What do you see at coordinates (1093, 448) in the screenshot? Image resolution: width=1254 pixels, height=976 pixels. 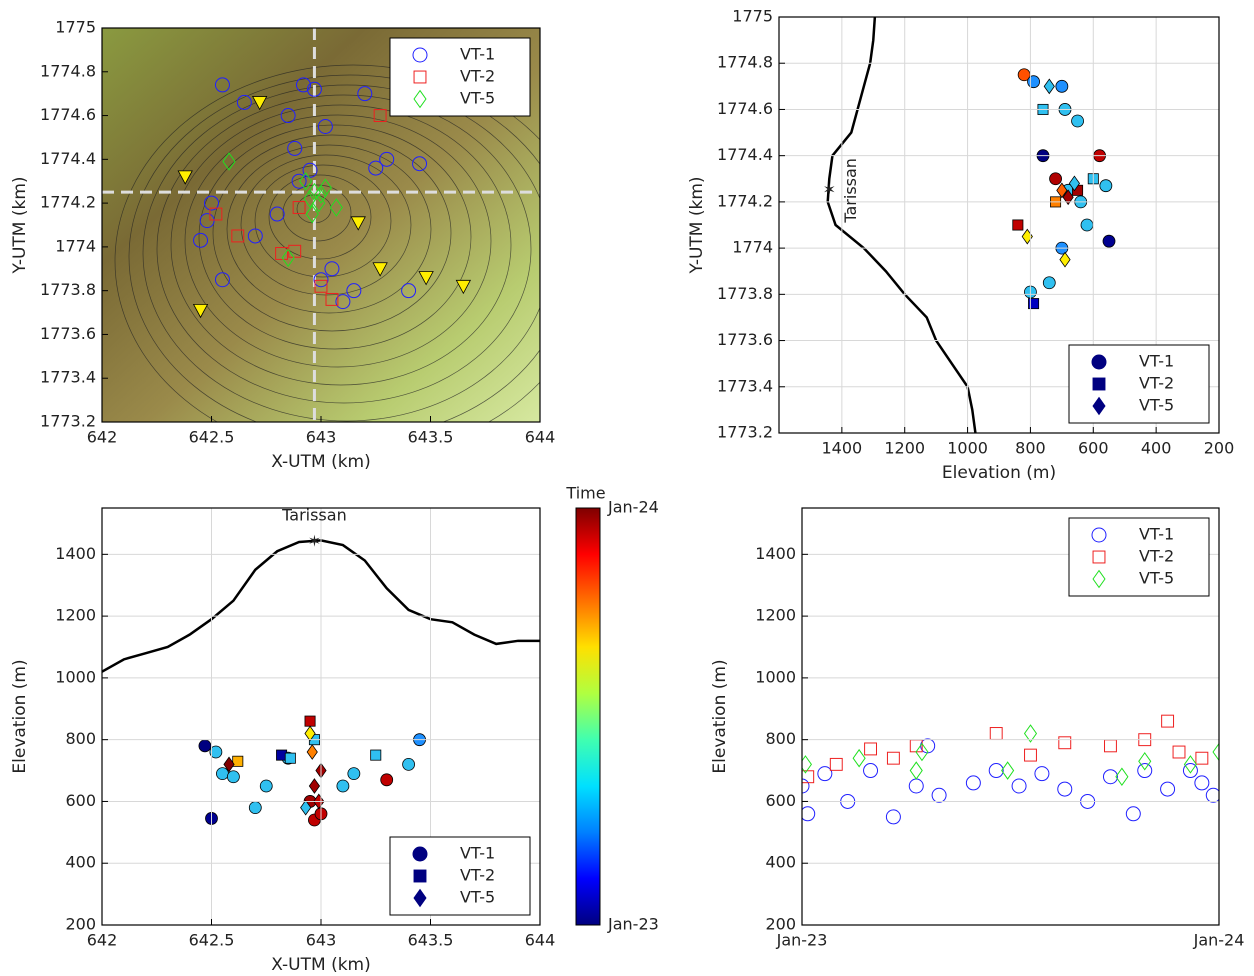 I see `x-tick-label: 600` at bounding box center [1093, 448].